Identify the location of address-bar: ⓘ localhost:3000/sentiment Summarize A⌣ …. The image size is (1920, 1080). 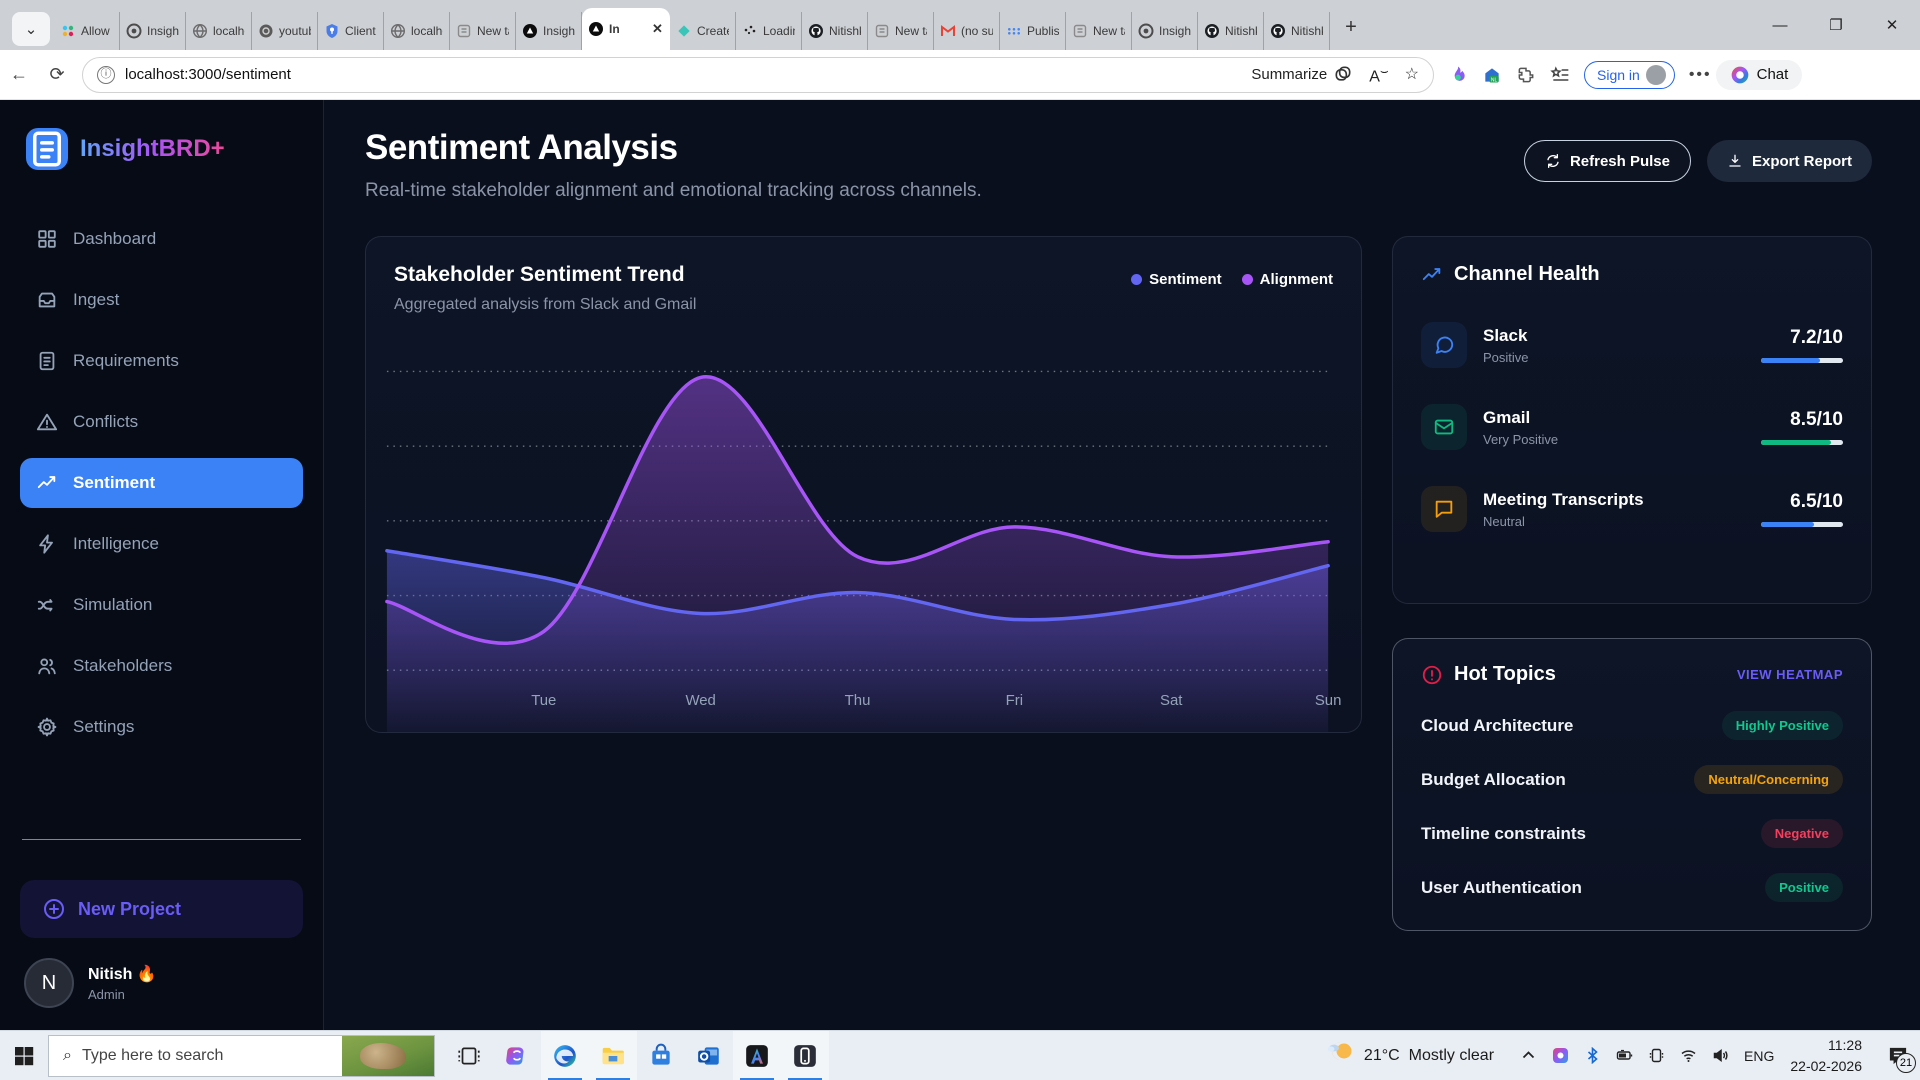
(758, 74).